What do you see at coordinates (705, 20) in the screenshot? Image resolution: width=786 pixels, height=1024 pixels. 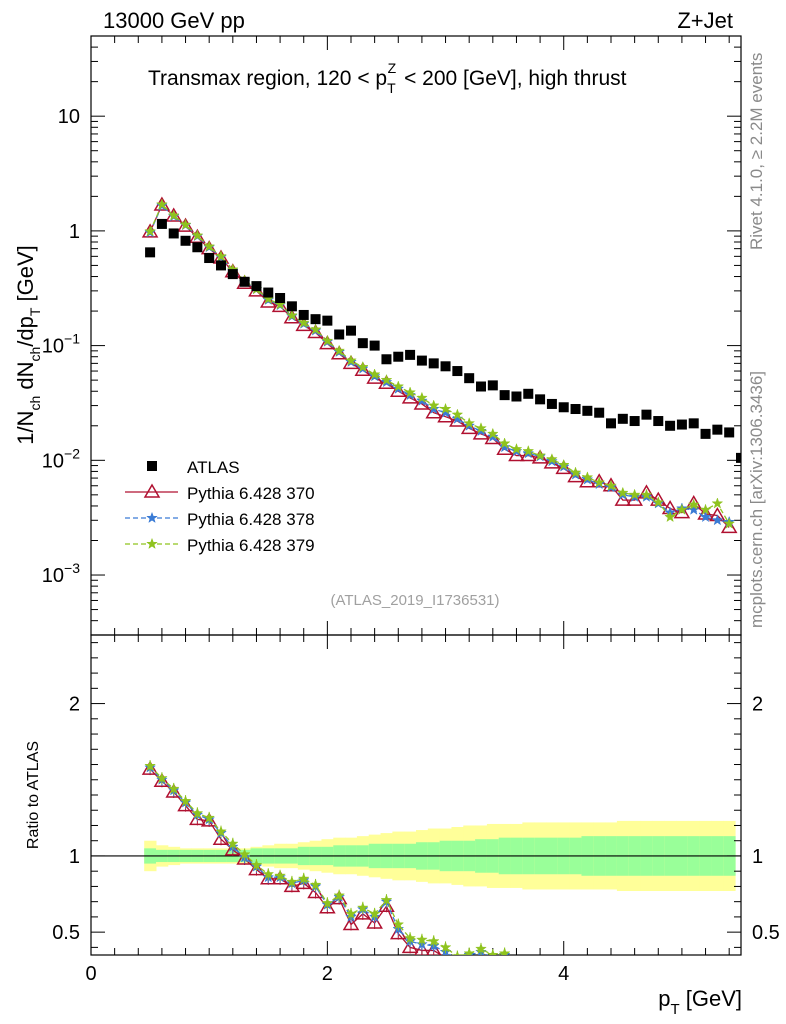 I see `process-label: Z+Jet` at bounding box center [705, 20].